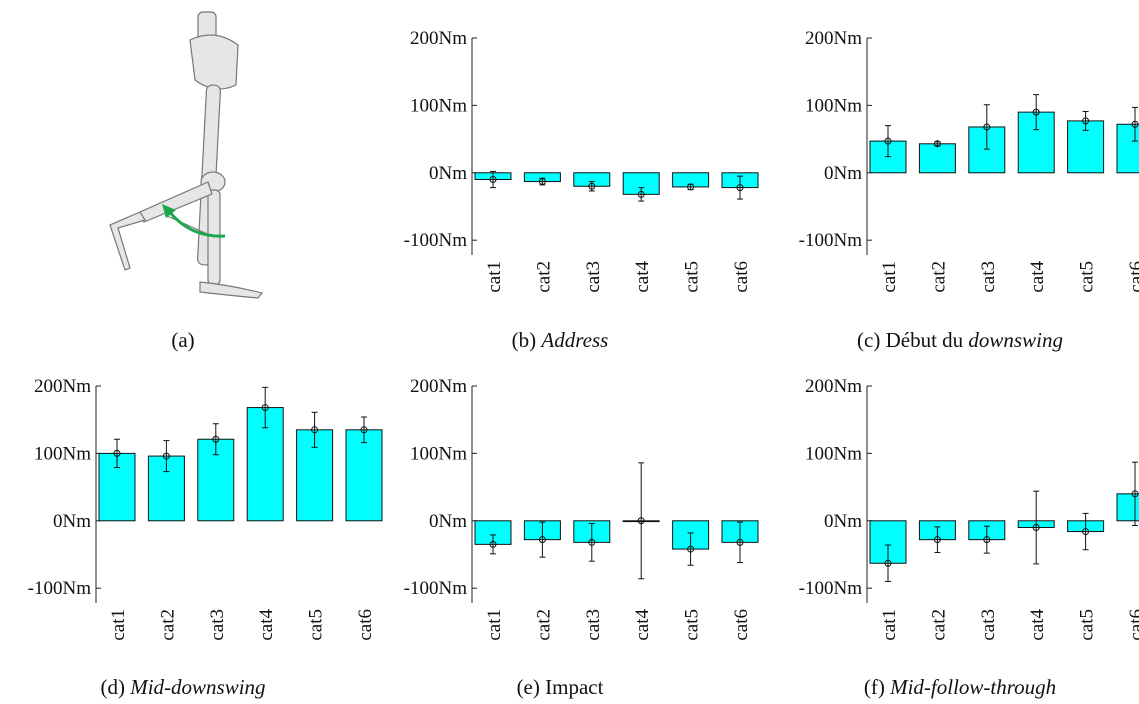 The height and width of the screenshot is (704, 1139). What do you see at coordinates (182, 340) in the screenshot?
I see `panel-caption: (a)` at bounding box center [182, 340].